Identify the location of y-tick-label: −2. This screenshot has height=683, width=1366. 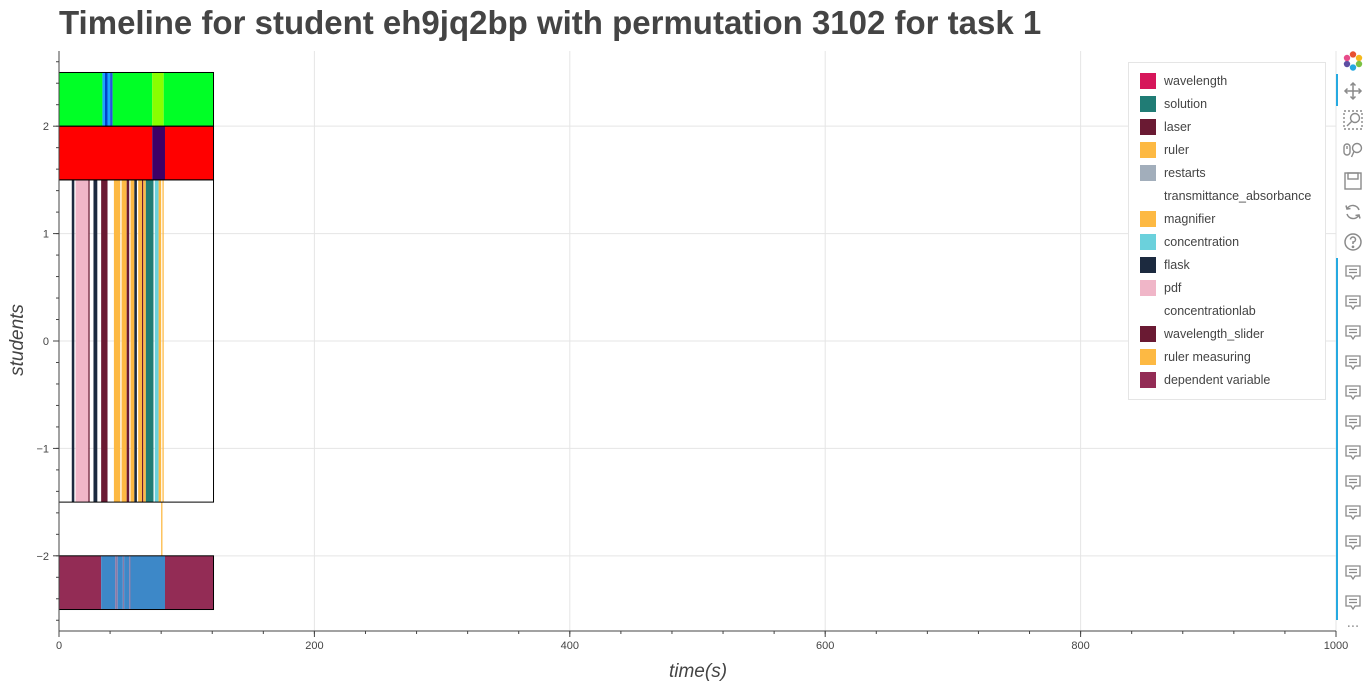
(42, 557).